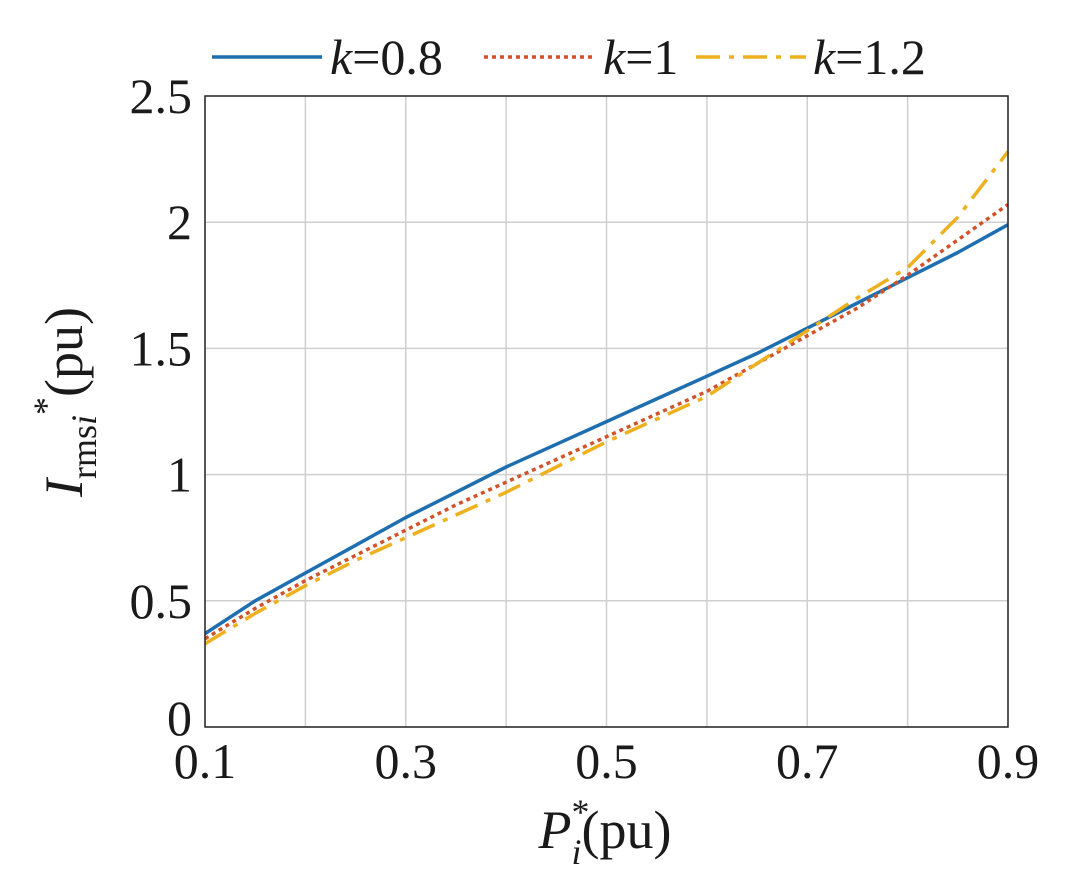  Describe the element at coordinates (824, 57) in the screenshot. I see `legend-var-2: k` at that location.